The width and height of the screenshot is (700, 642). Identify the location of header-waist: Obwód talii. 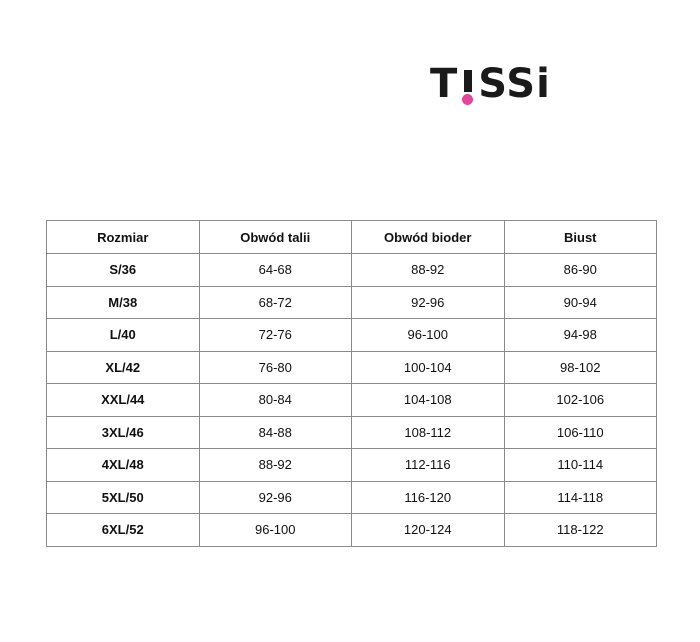
(275, 237).